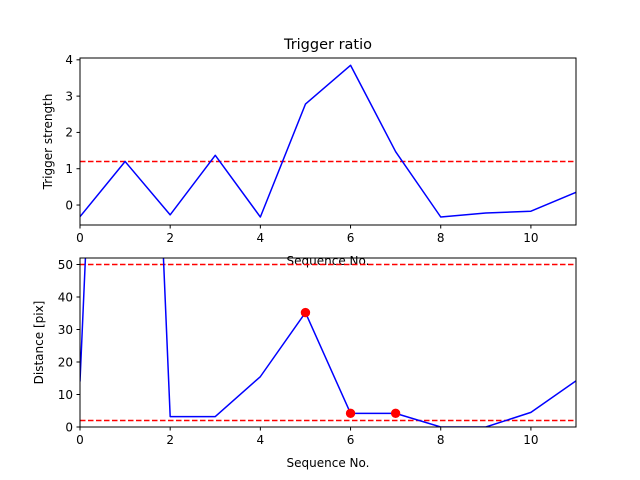 The height and width of the screenshot is (480, 640). Describe the element at coordinates (48, 142) in the screenshot. I see `y-axis-label: Trigger strength` at that location.